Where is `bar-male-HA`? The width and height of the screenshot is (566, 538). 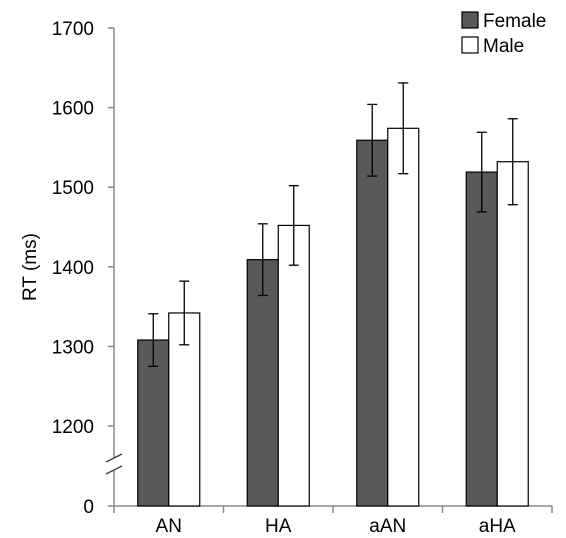
bar-male-HA is located at coordinates (293, 365).